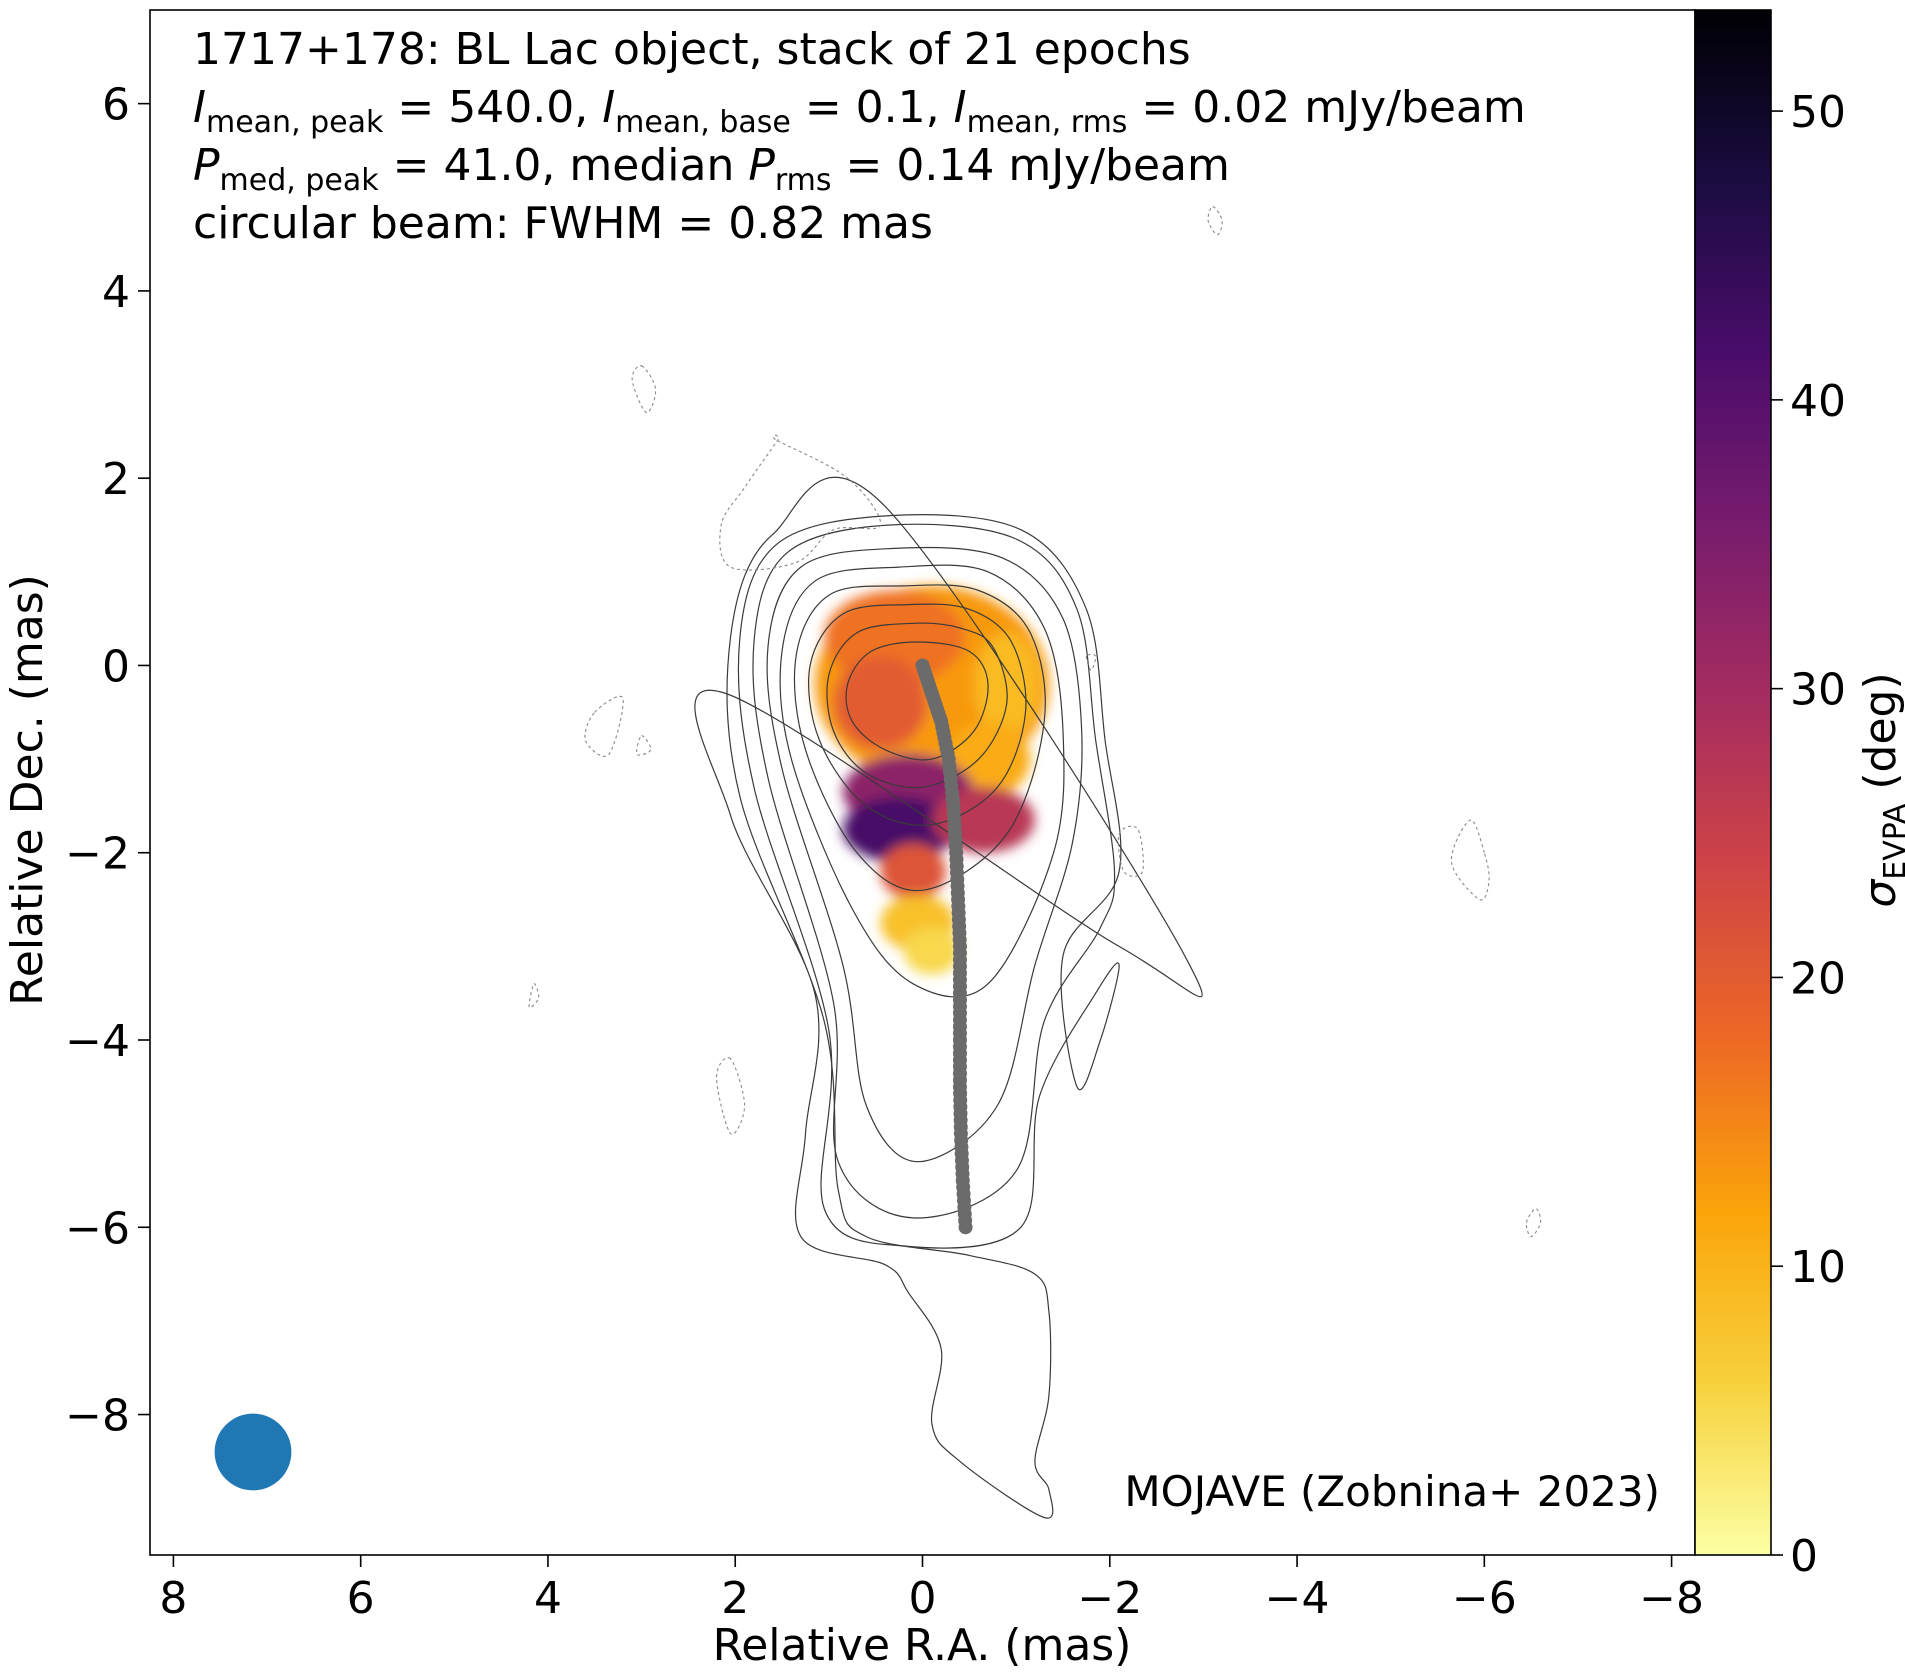 Image resolution: width=1905 pixels, height=1674 pixels. I want to click on annotation-value: = 0.14 mJy/beam, so click(1031, 165).